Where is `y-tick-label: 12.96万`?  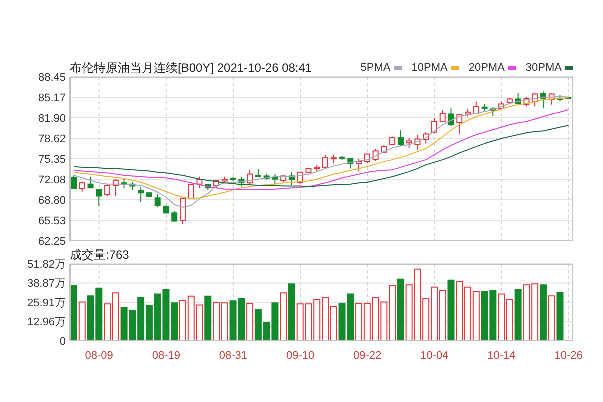 y-tick-label: 12.96万 is located at coordinates (46, 322).